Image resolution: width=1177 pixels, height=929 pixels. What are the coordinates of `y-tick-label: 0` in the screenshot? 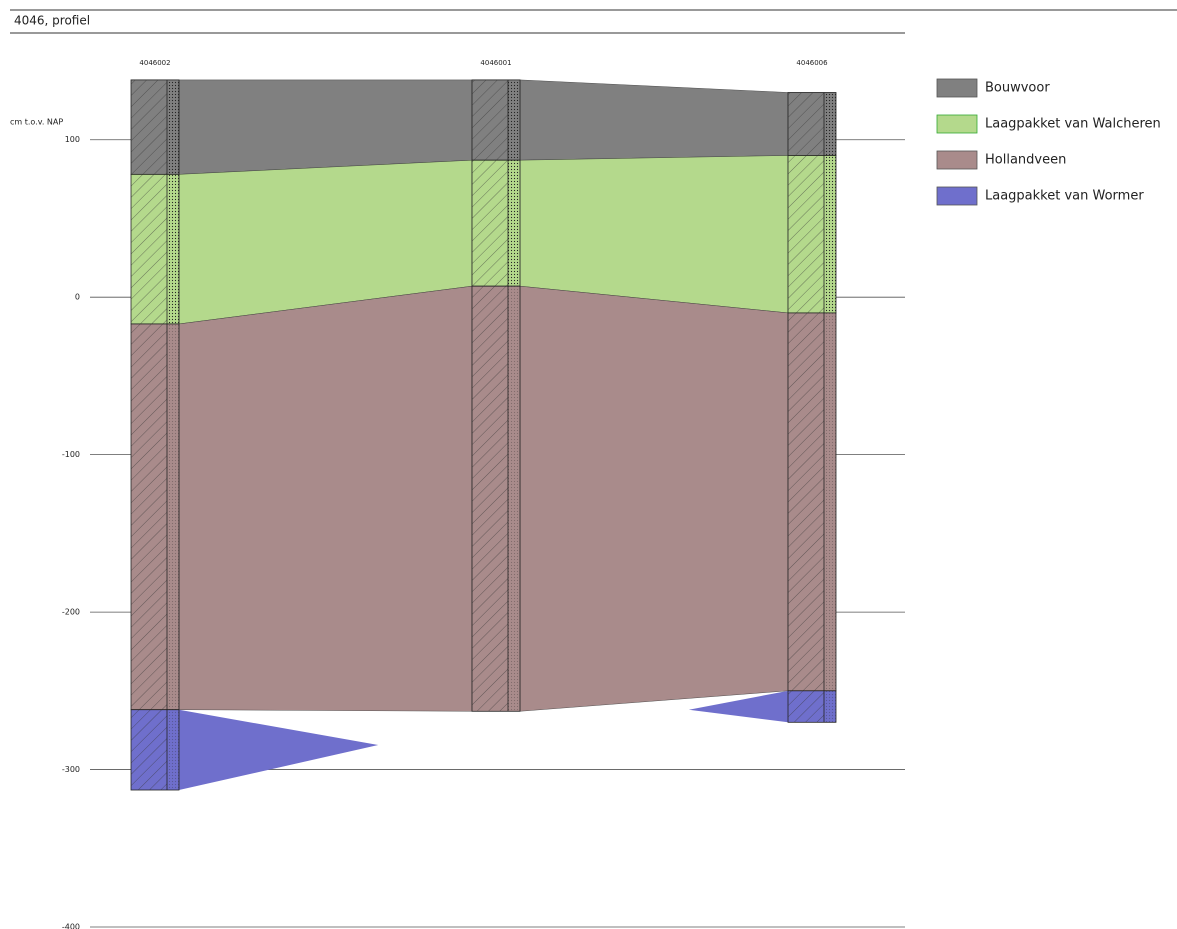 It's located at (77, 297).